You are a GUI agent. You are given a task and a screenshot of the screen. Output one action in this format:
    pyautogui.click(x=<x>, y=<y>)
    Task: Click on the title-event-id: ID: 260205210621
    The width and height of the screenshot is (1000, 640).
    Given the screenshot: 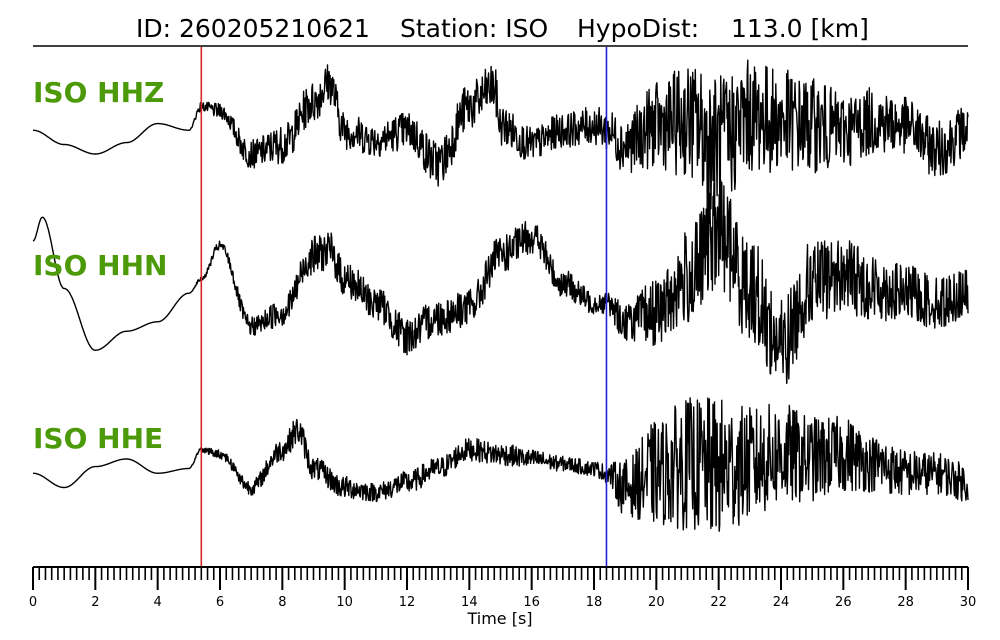 What is the action you would take?
    pyautogui.click(x=253, y=28)
    